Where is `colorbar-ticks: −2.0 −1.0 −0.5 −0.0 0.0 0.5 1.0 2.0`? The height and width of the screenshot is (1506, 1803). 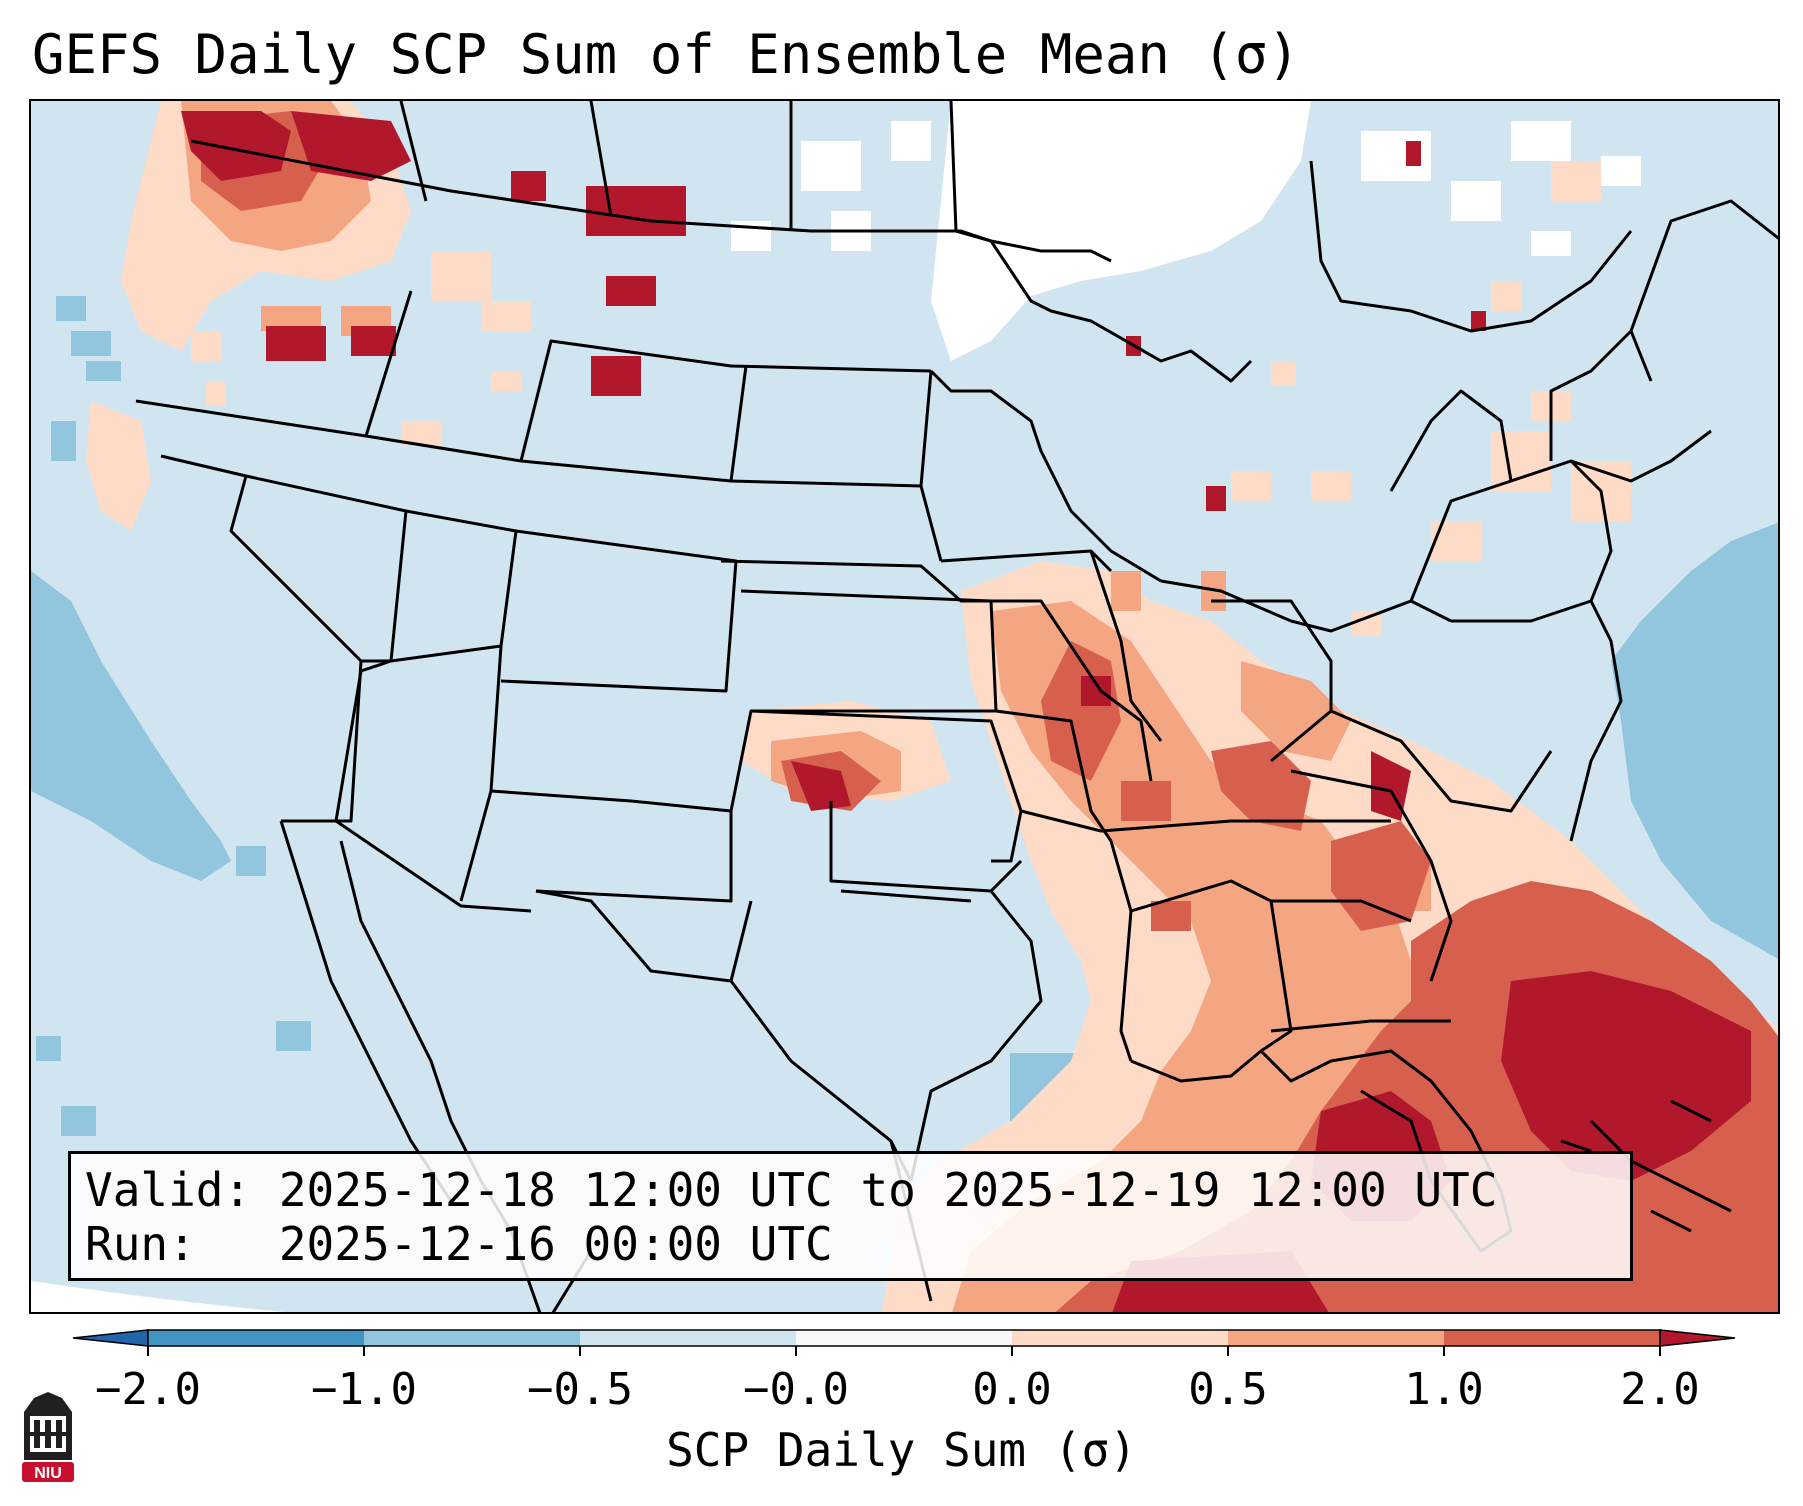 colorbar-ticks: −2.0 −1.0 −0.5 −0.0 0.0 0.5 1.0 2.0 is located at coordinates (897, 1378).